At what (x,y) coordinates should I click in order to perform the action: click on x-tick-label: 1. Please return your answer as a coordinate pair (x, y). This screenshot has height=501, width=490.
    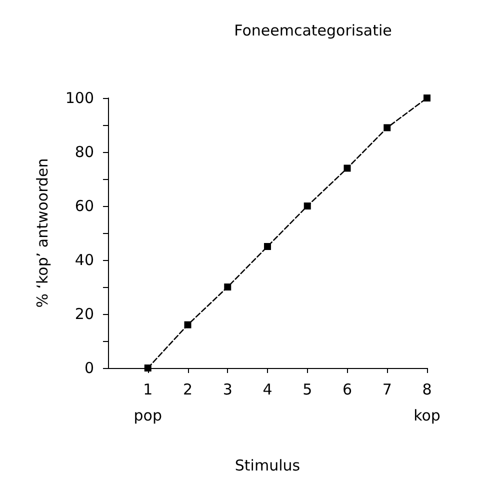
    Looking at the image, I should click on (148, 389).